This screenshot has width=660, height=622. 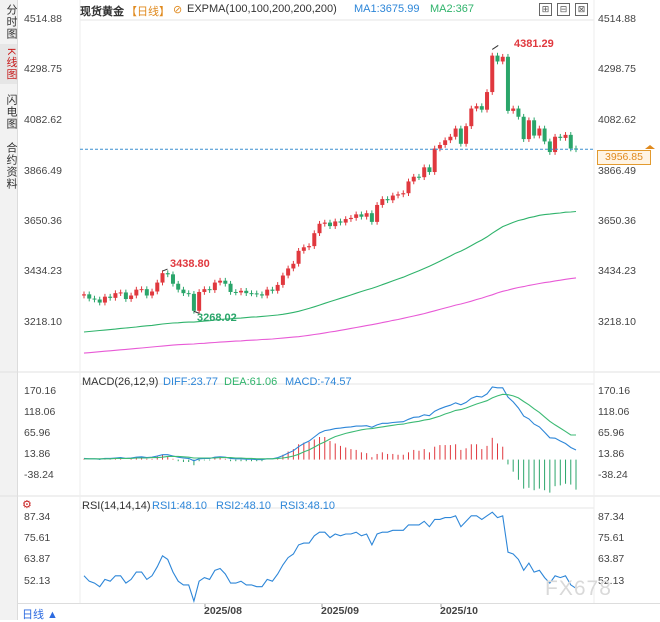 I want to click on macd-right-tick: 170.16, so click(x=614, y=391).